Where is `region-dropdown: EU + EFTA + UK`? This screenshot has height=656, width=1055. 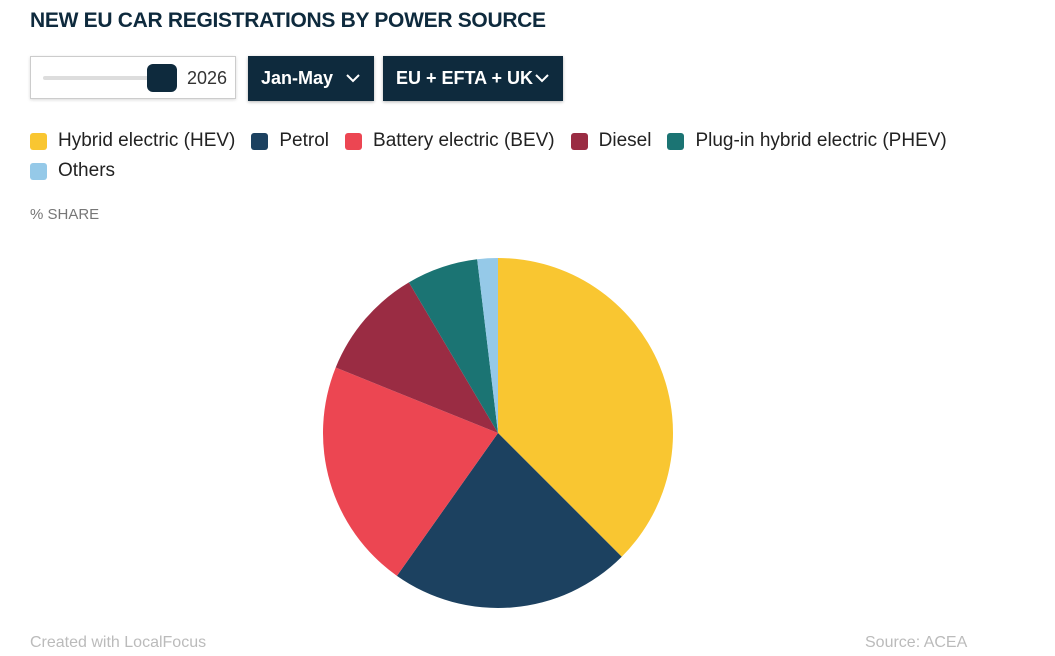 region-dropdown: EU + EFTA + UK is located at coordinates (473, 78).